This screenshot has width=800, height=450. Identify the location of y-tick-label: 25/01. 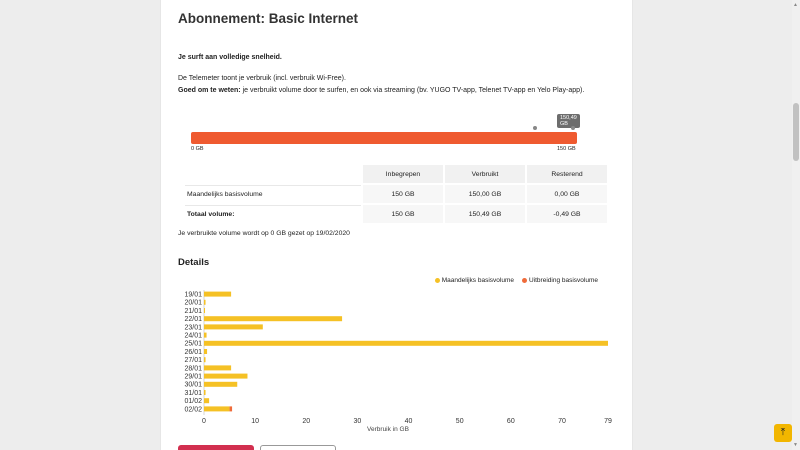
(193, 344).